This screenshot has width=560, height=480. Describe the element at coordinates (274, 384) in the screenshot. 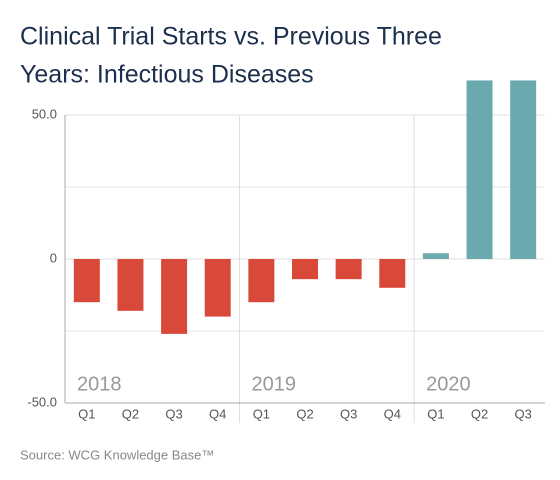

I see `group-label: 2019` at that location.